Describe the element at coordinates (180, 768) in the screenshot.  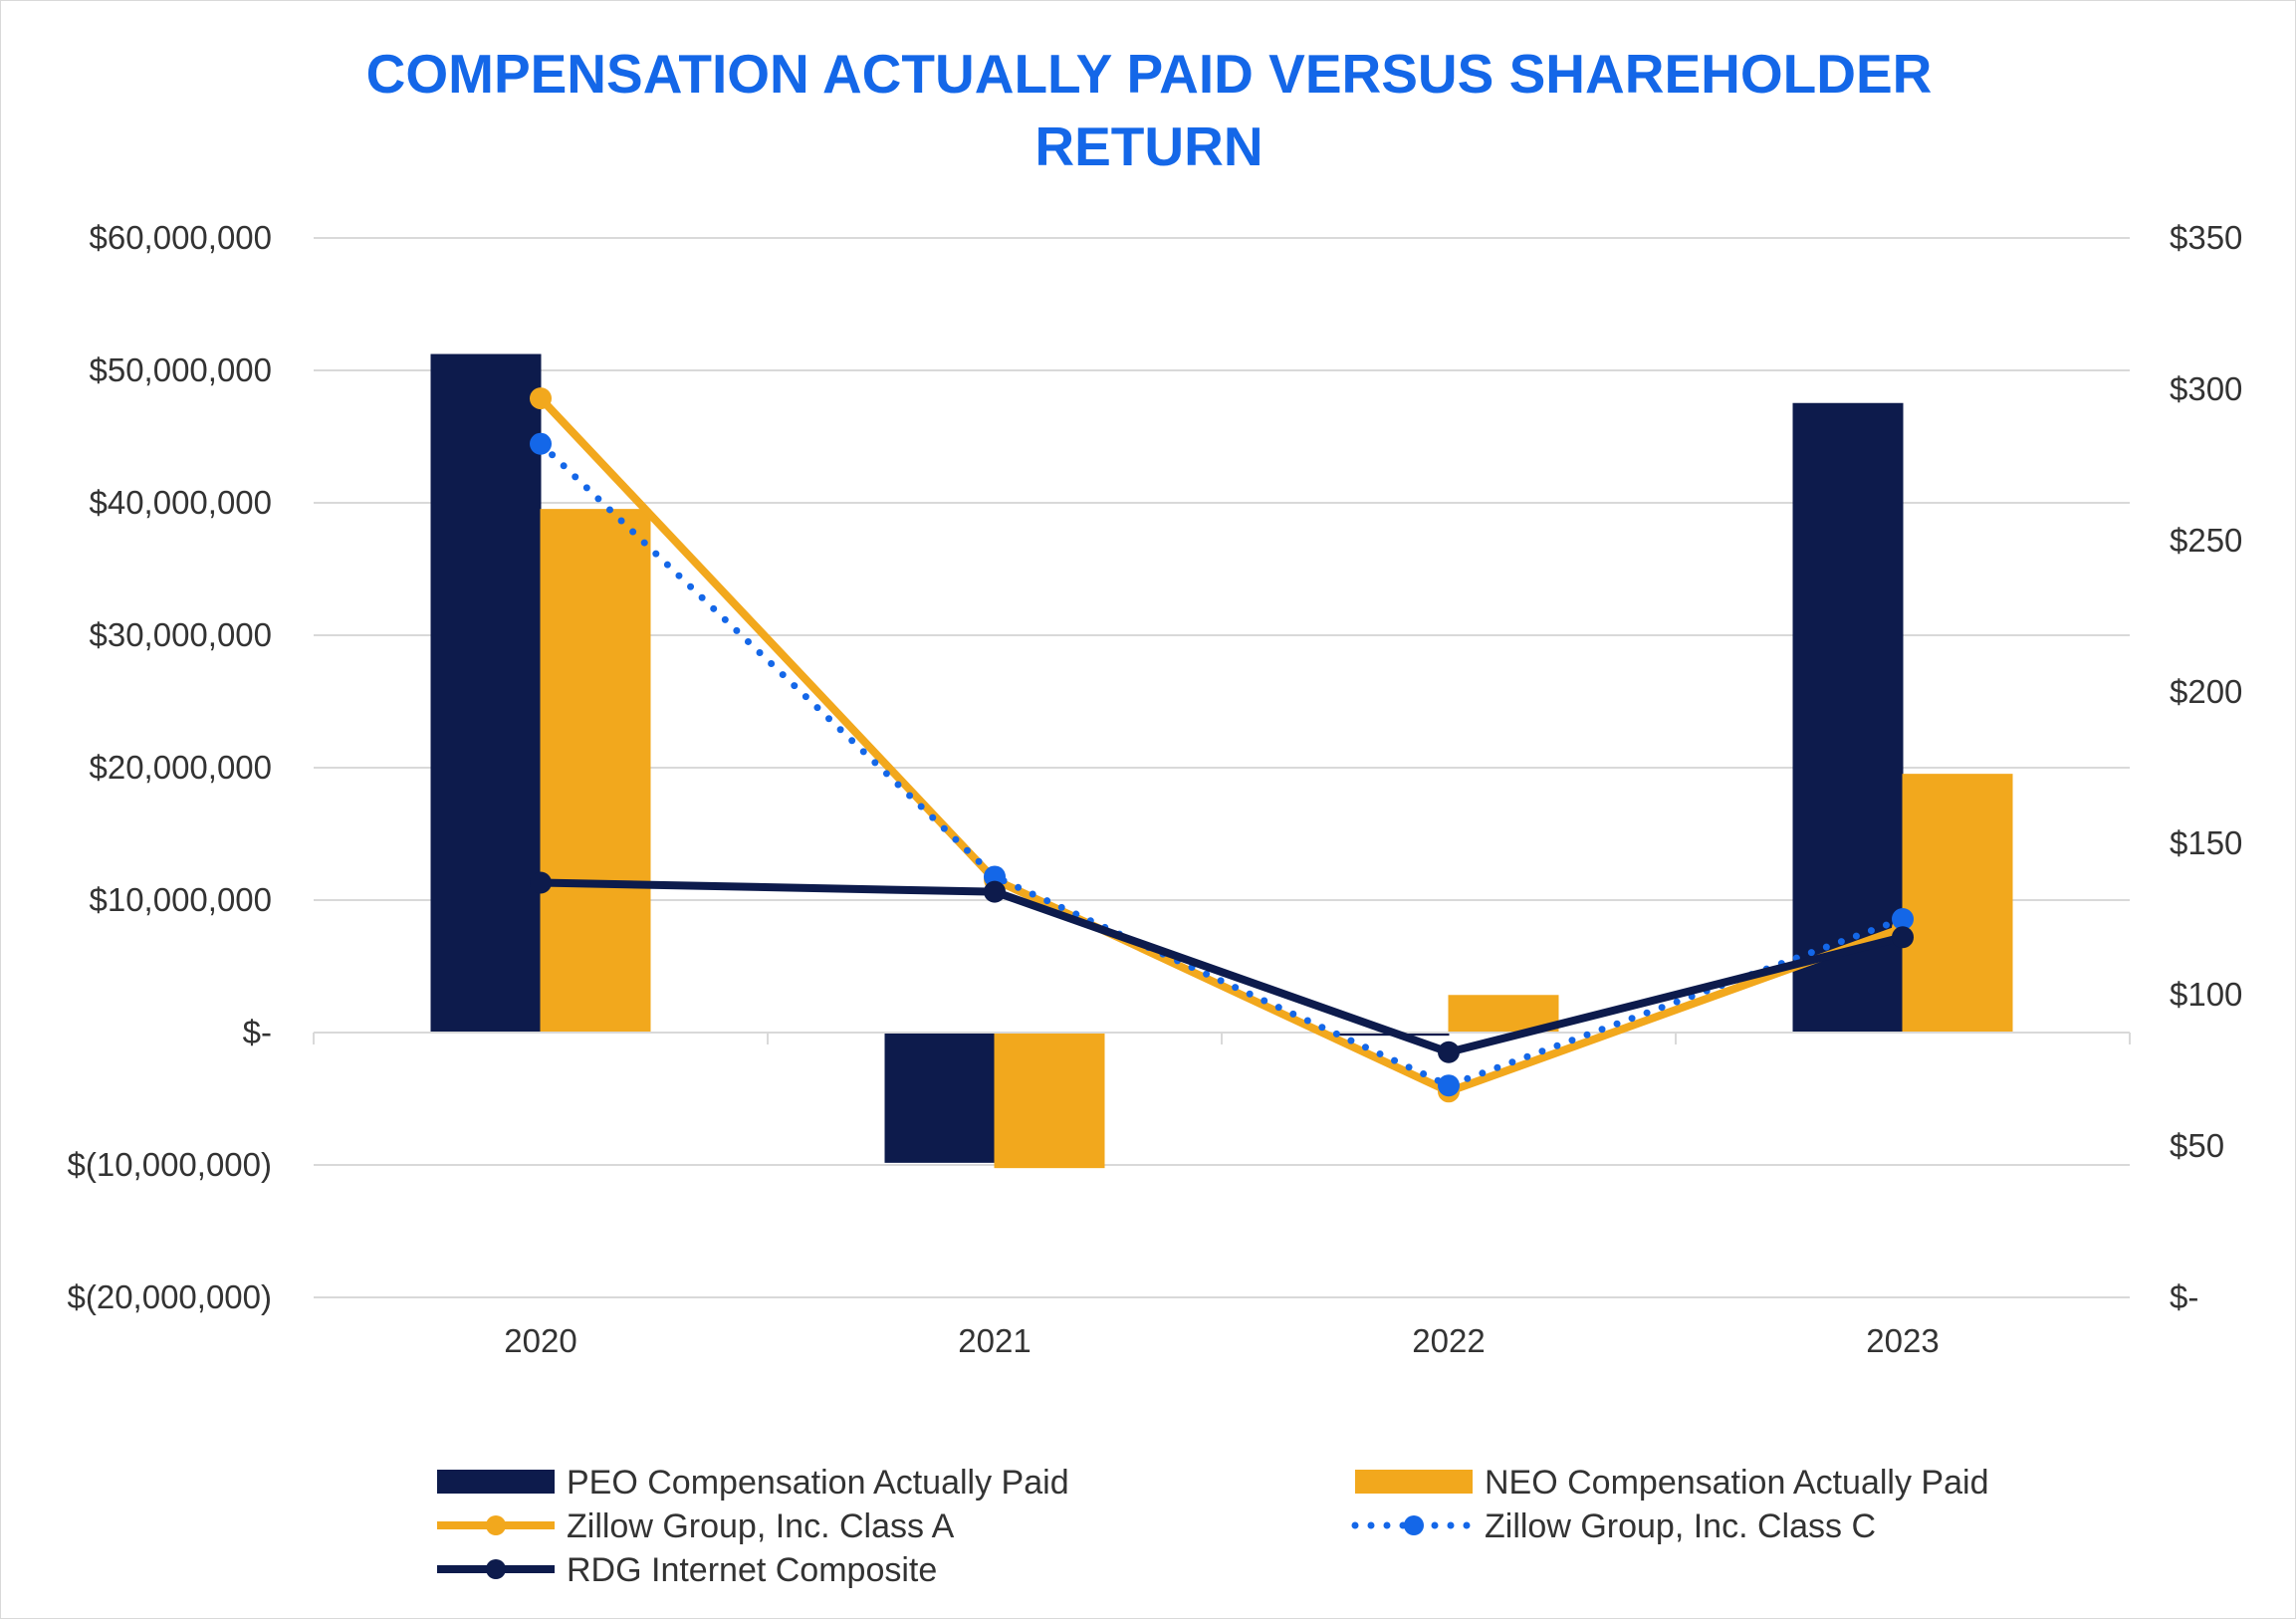
I see `left-tick-label: $20,000,000` at that location.